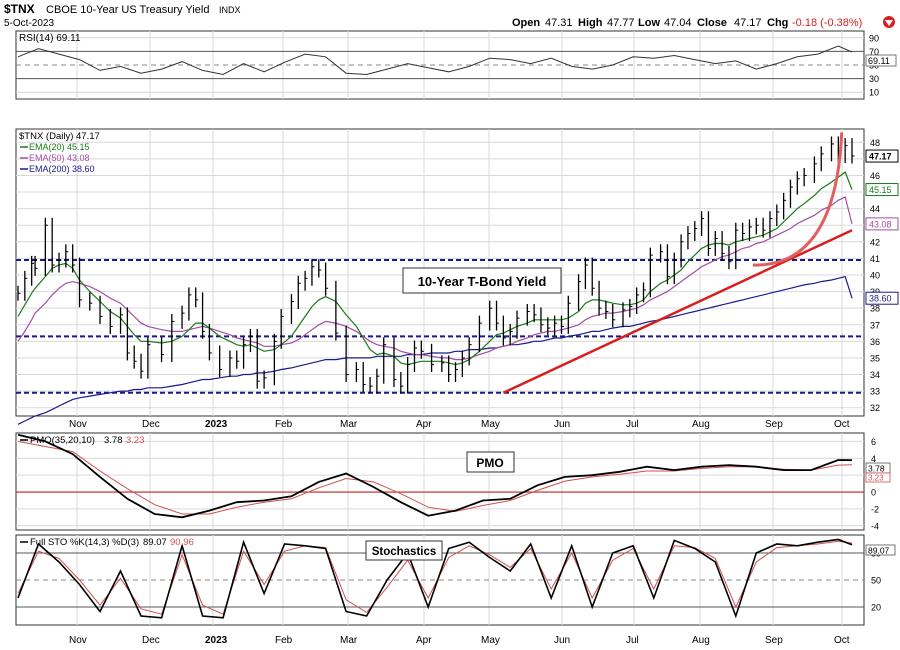 The width and height of the screenshot is (900, 650). Describe the element at coordinates (182, 542) in the screenshot. I see `svg-text: 90.96` at that location.